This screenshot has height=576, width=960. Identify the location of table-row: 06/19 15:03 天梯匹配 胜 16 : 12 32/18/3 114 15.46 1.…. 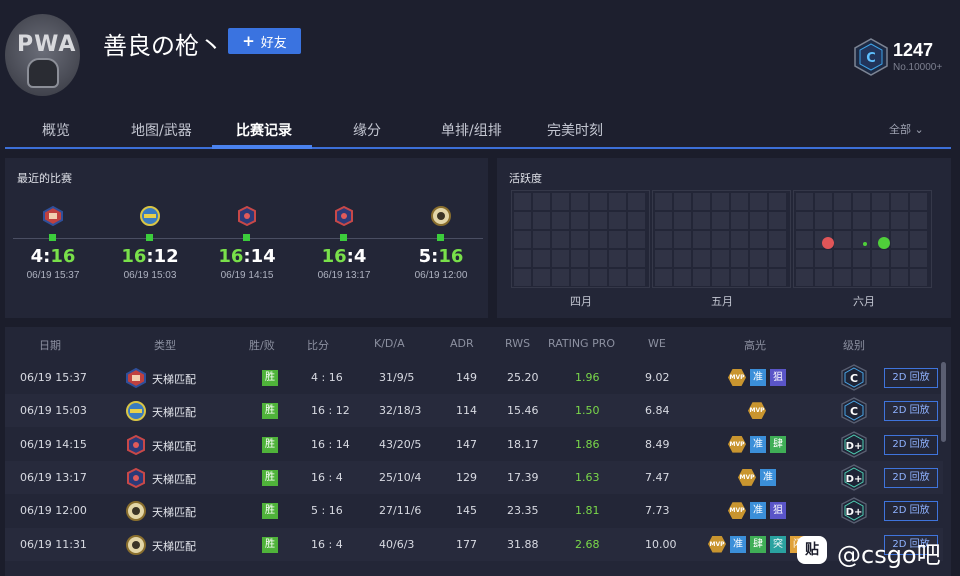
(474, 411).